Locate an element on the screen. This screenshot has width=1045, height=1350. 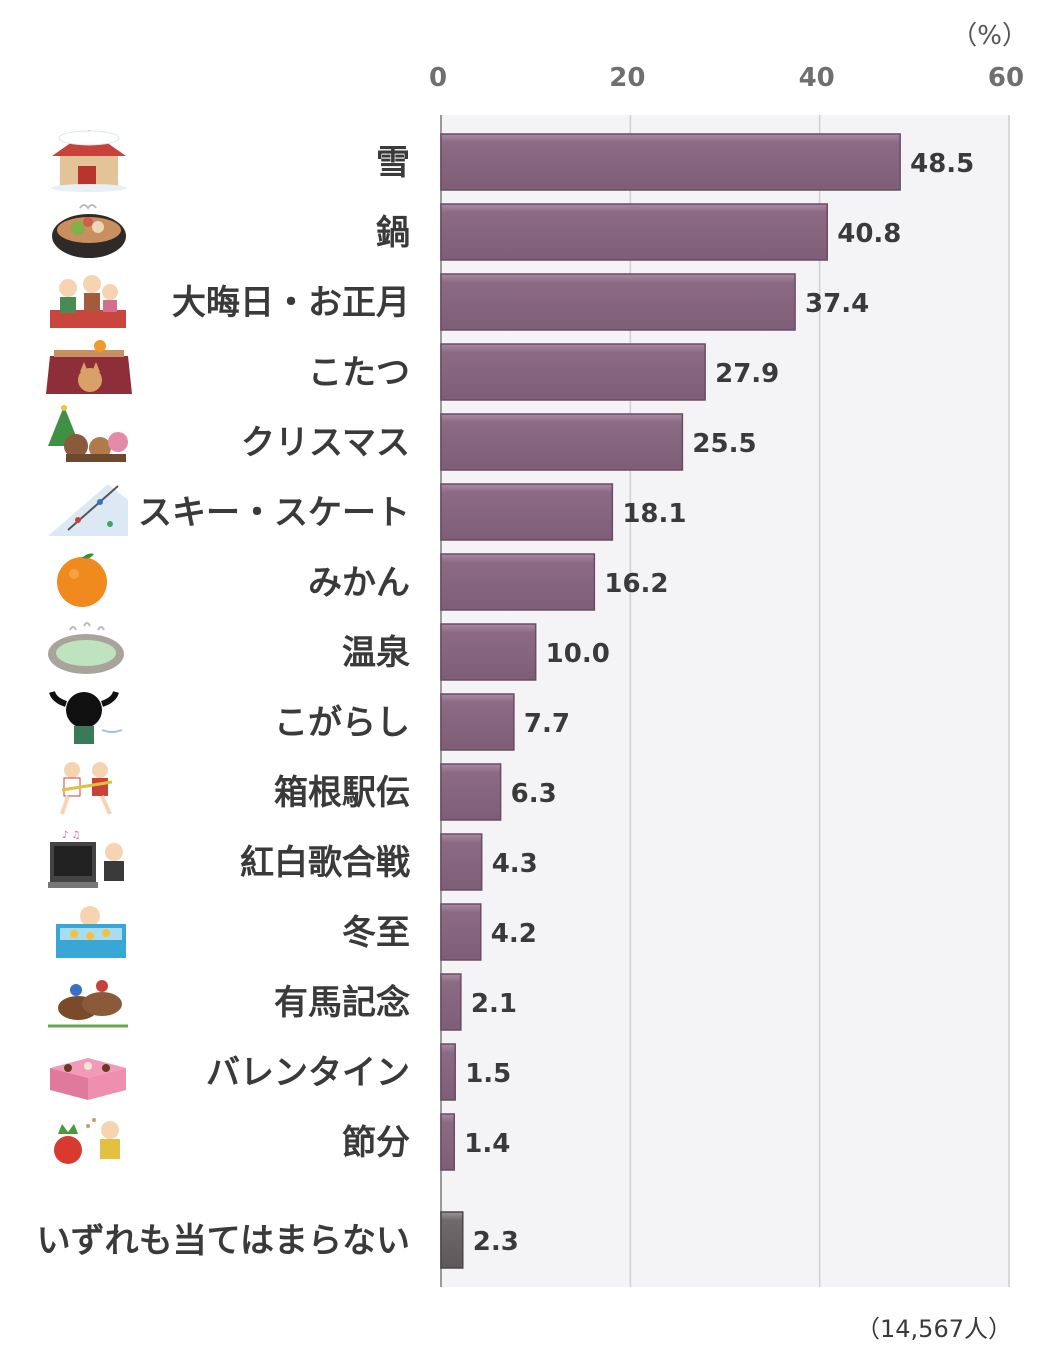
category-label-0: 雪 is located at coordinates (393, 163).